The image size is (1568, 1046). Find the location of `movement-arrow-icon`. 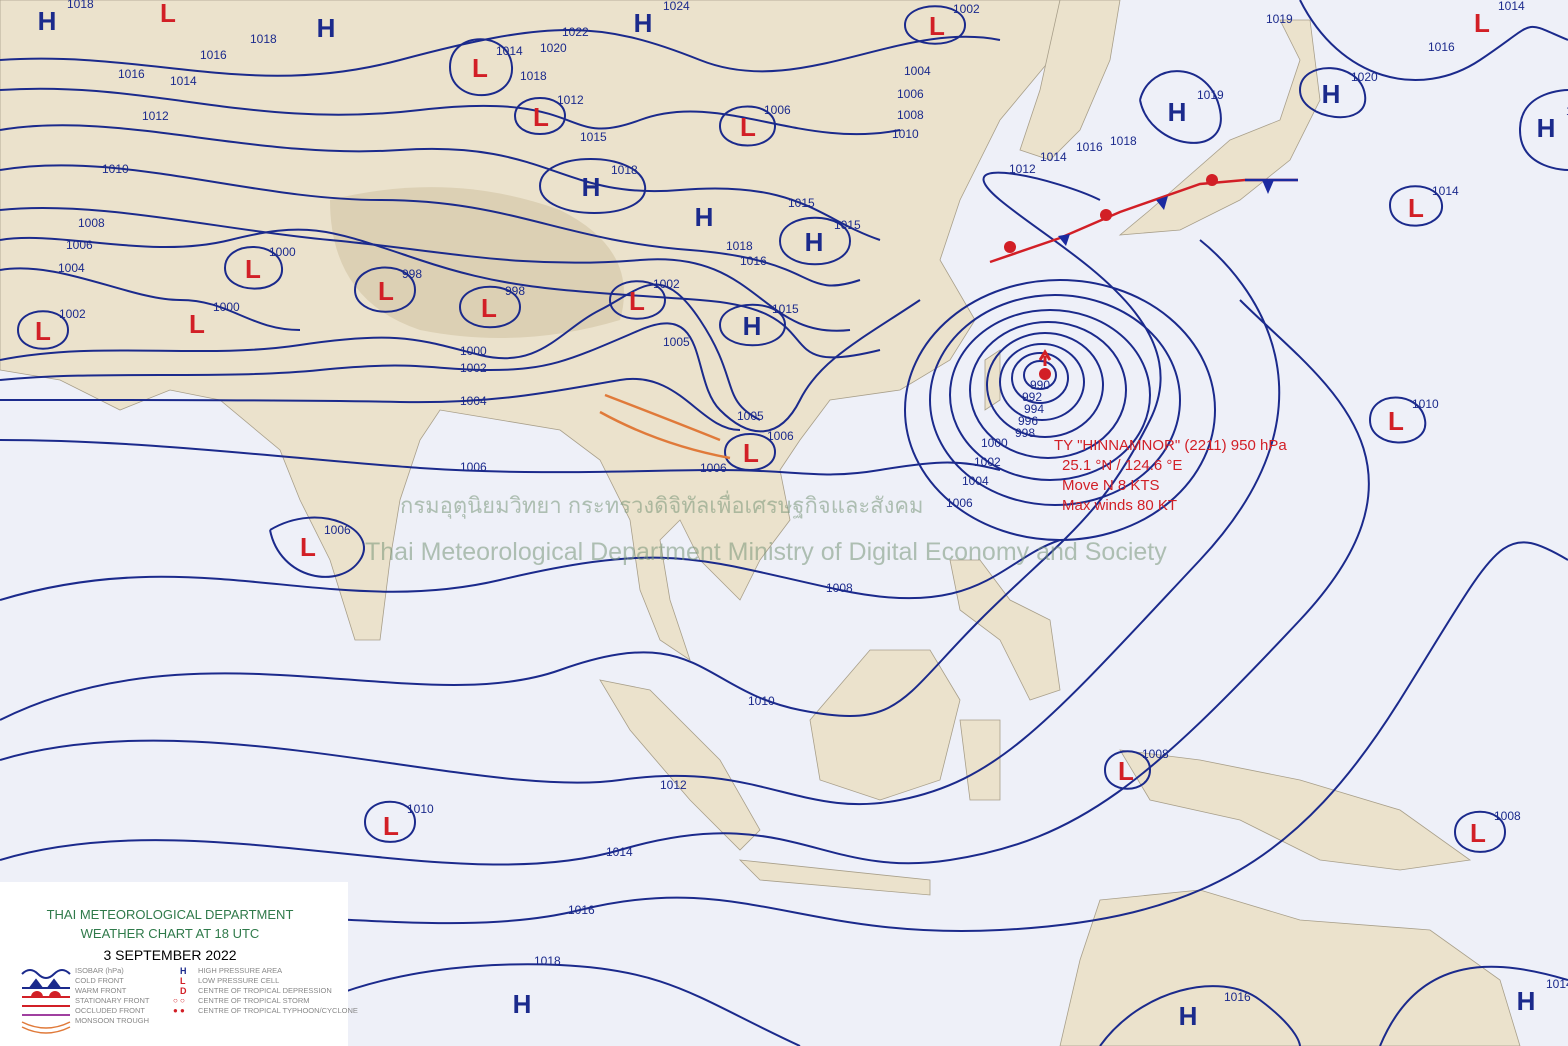

movement-arrow-icon is located at coordinates (1045, 357).